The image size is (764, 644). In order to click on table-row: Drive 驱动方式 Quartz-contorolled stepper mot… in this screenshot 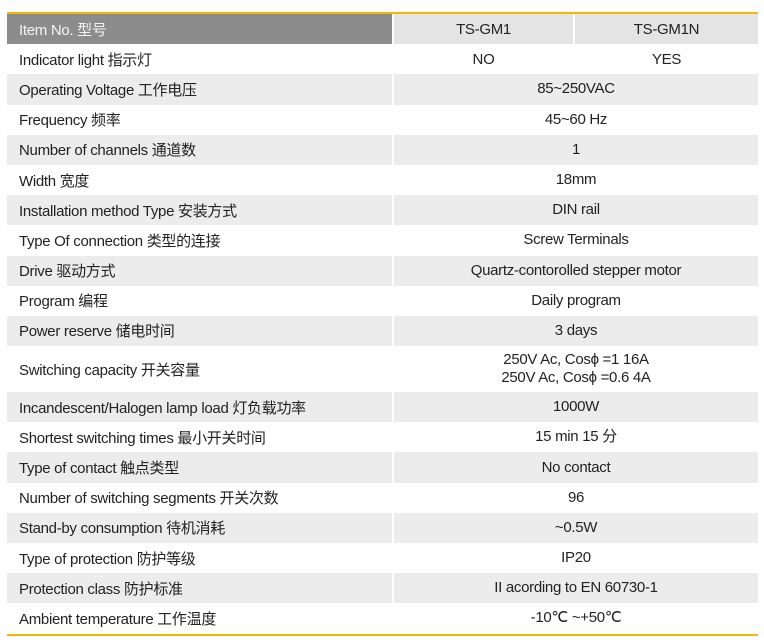, I will do `click(382, 270)`.